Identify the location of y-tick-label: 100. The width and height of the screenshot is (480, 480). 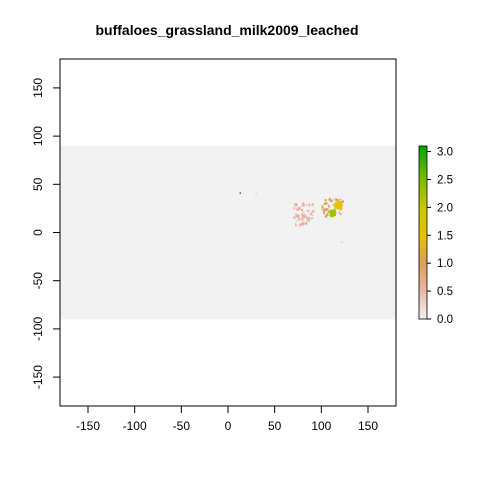
(38, 136).